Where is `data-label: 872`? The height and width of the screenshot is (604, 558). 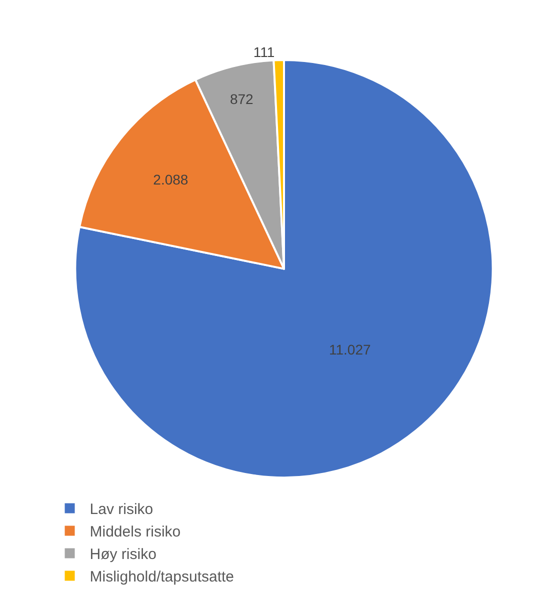 data-label: 872 is located at coordinates (242, 98).